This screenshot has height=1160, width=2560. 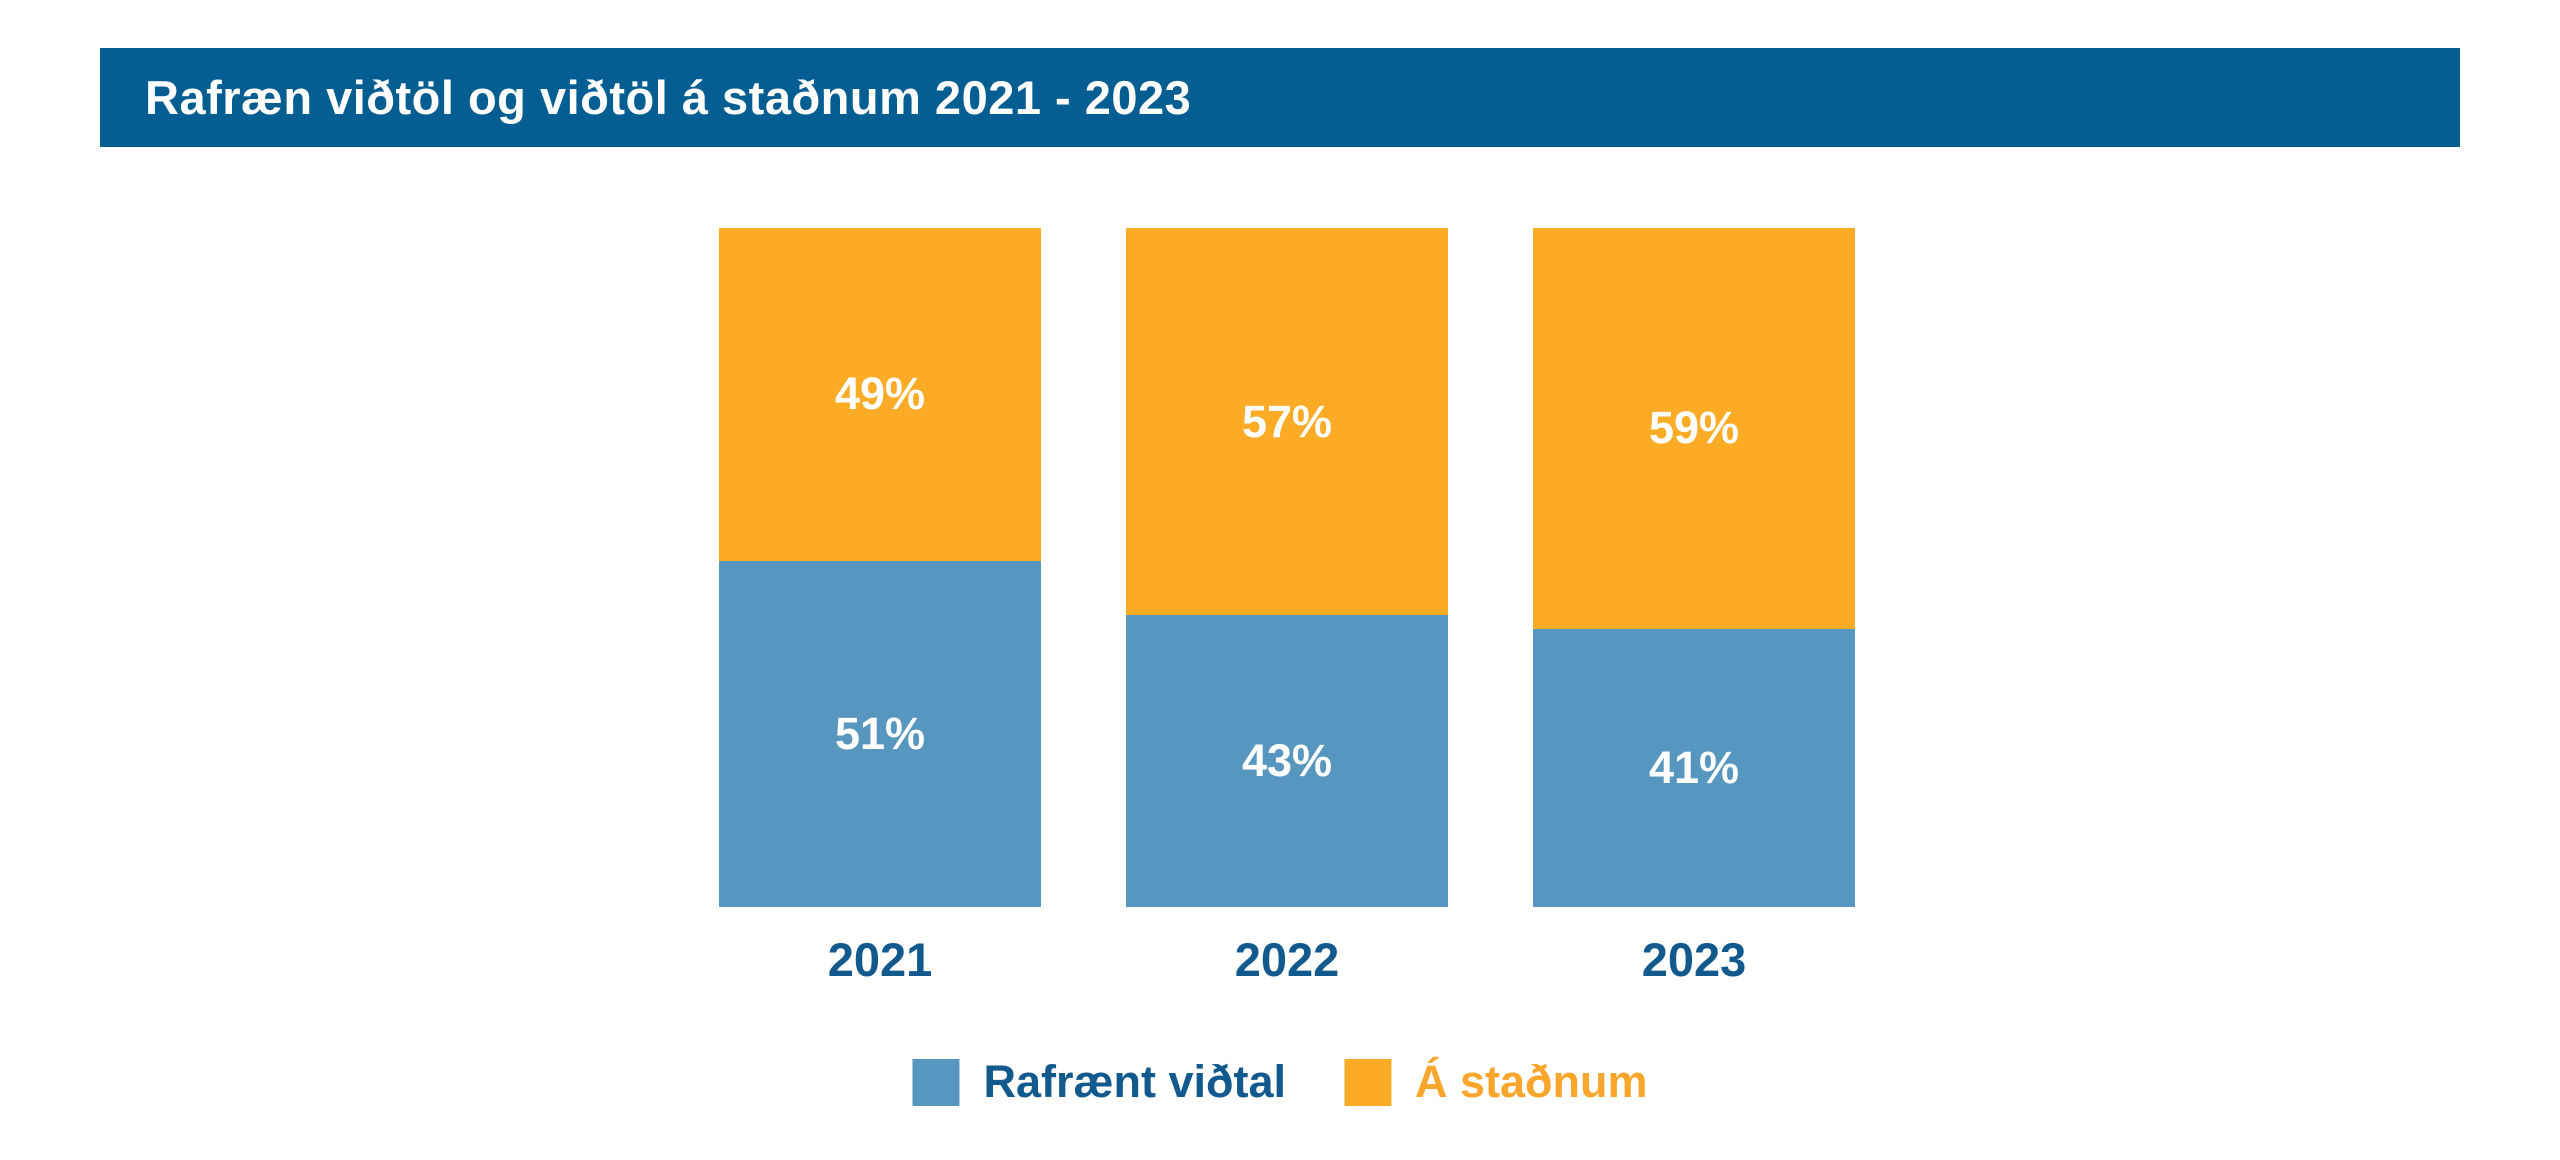 I want to click on bar-value-label: 59%, so click(x=1694, y=428).